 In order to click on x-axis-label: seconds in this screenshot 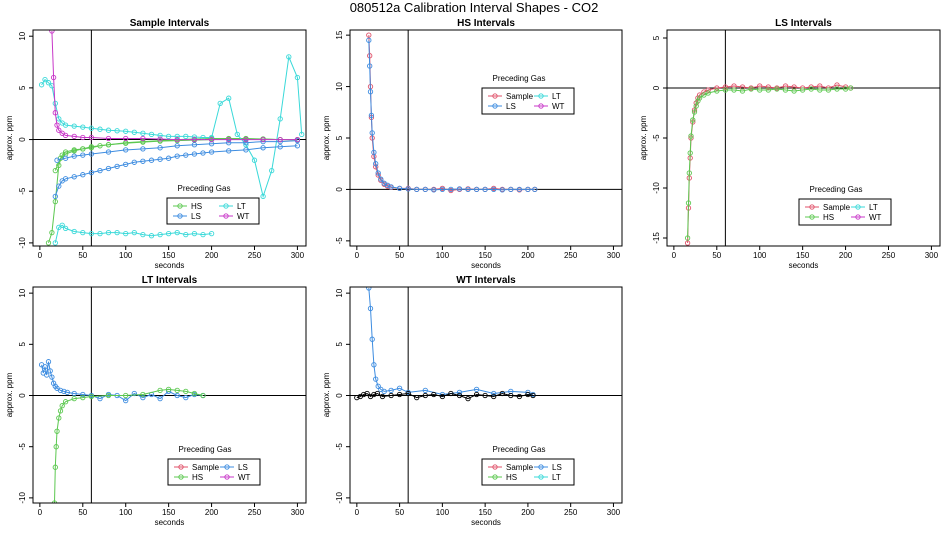, I will do `click(804, 265)`.